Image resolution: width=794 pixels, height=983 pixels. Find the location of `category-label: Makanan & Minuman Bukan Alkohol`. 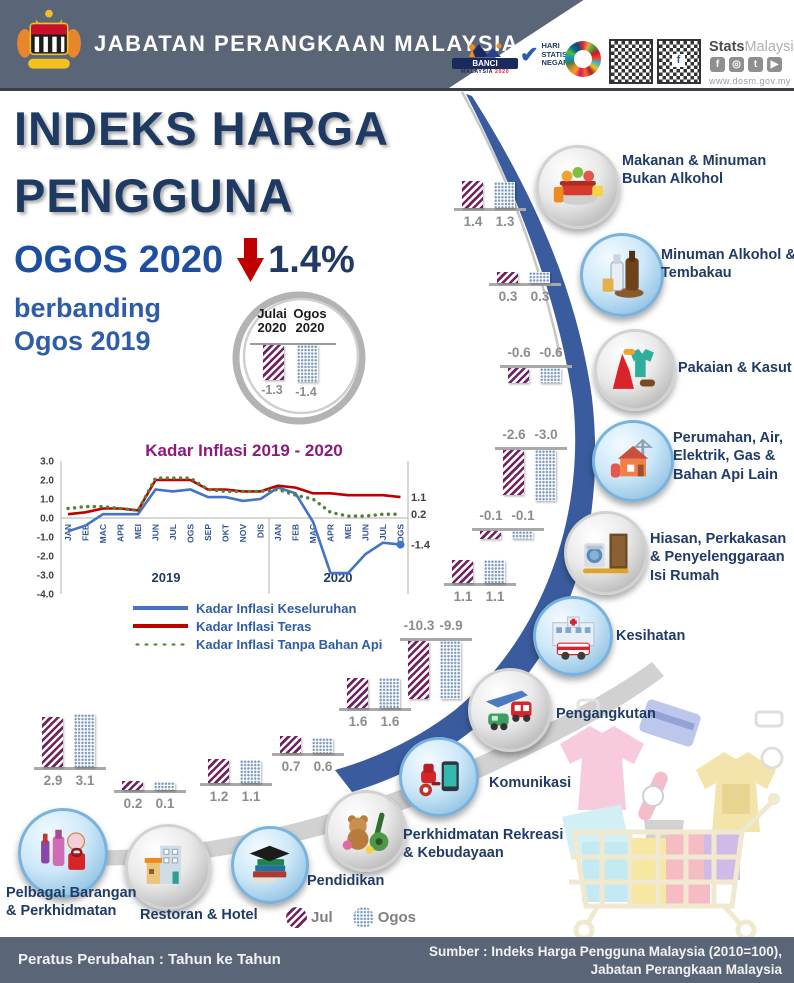

category-label: Makanan & Minuman Bukan Alkohol is located at coordinates (694, 170).